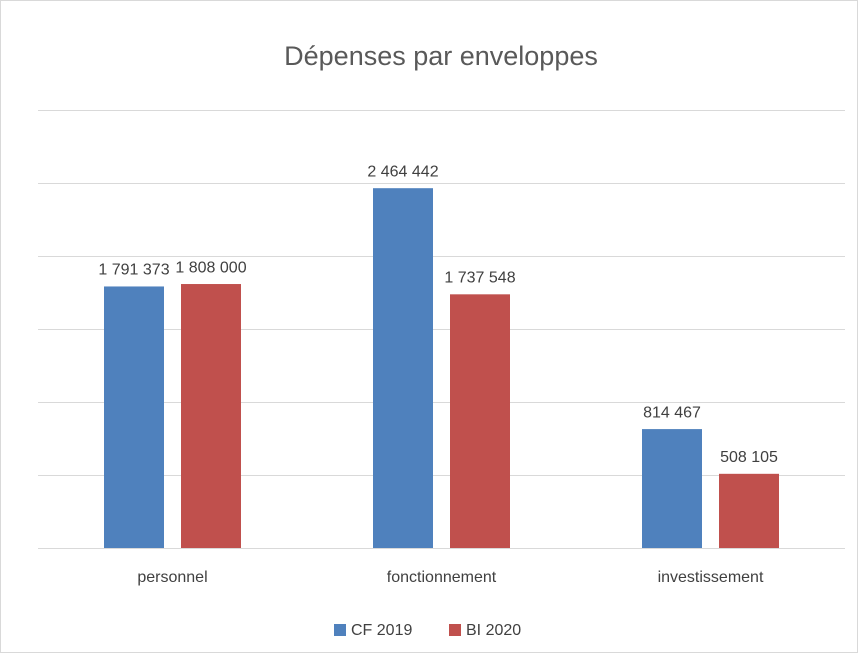  I want to click on x-tick-label: fonctionnement, so click(442, 577).